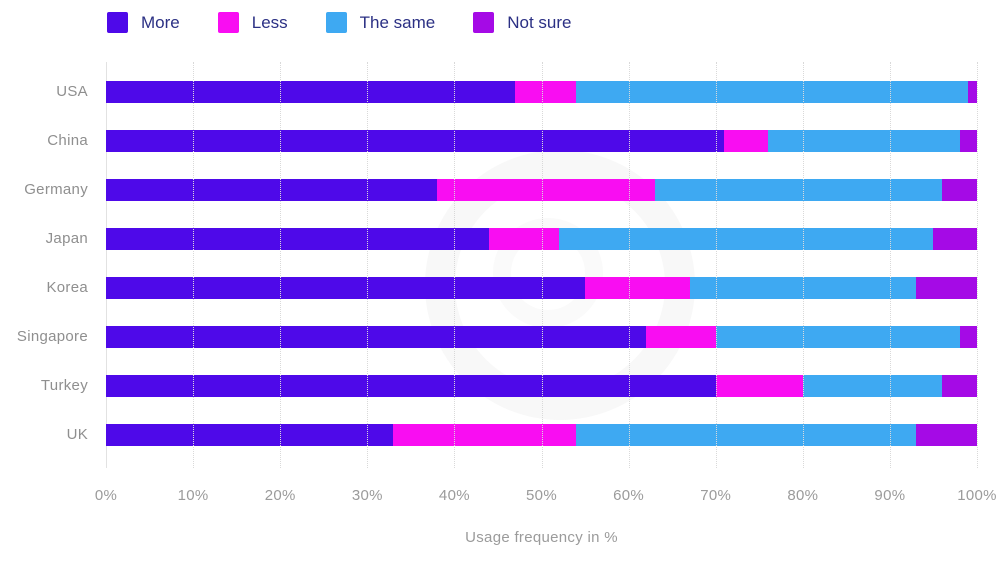 This screenshot has height=569, width=1006. I want to click on x-tick-label: 0%, so click(106, 495).